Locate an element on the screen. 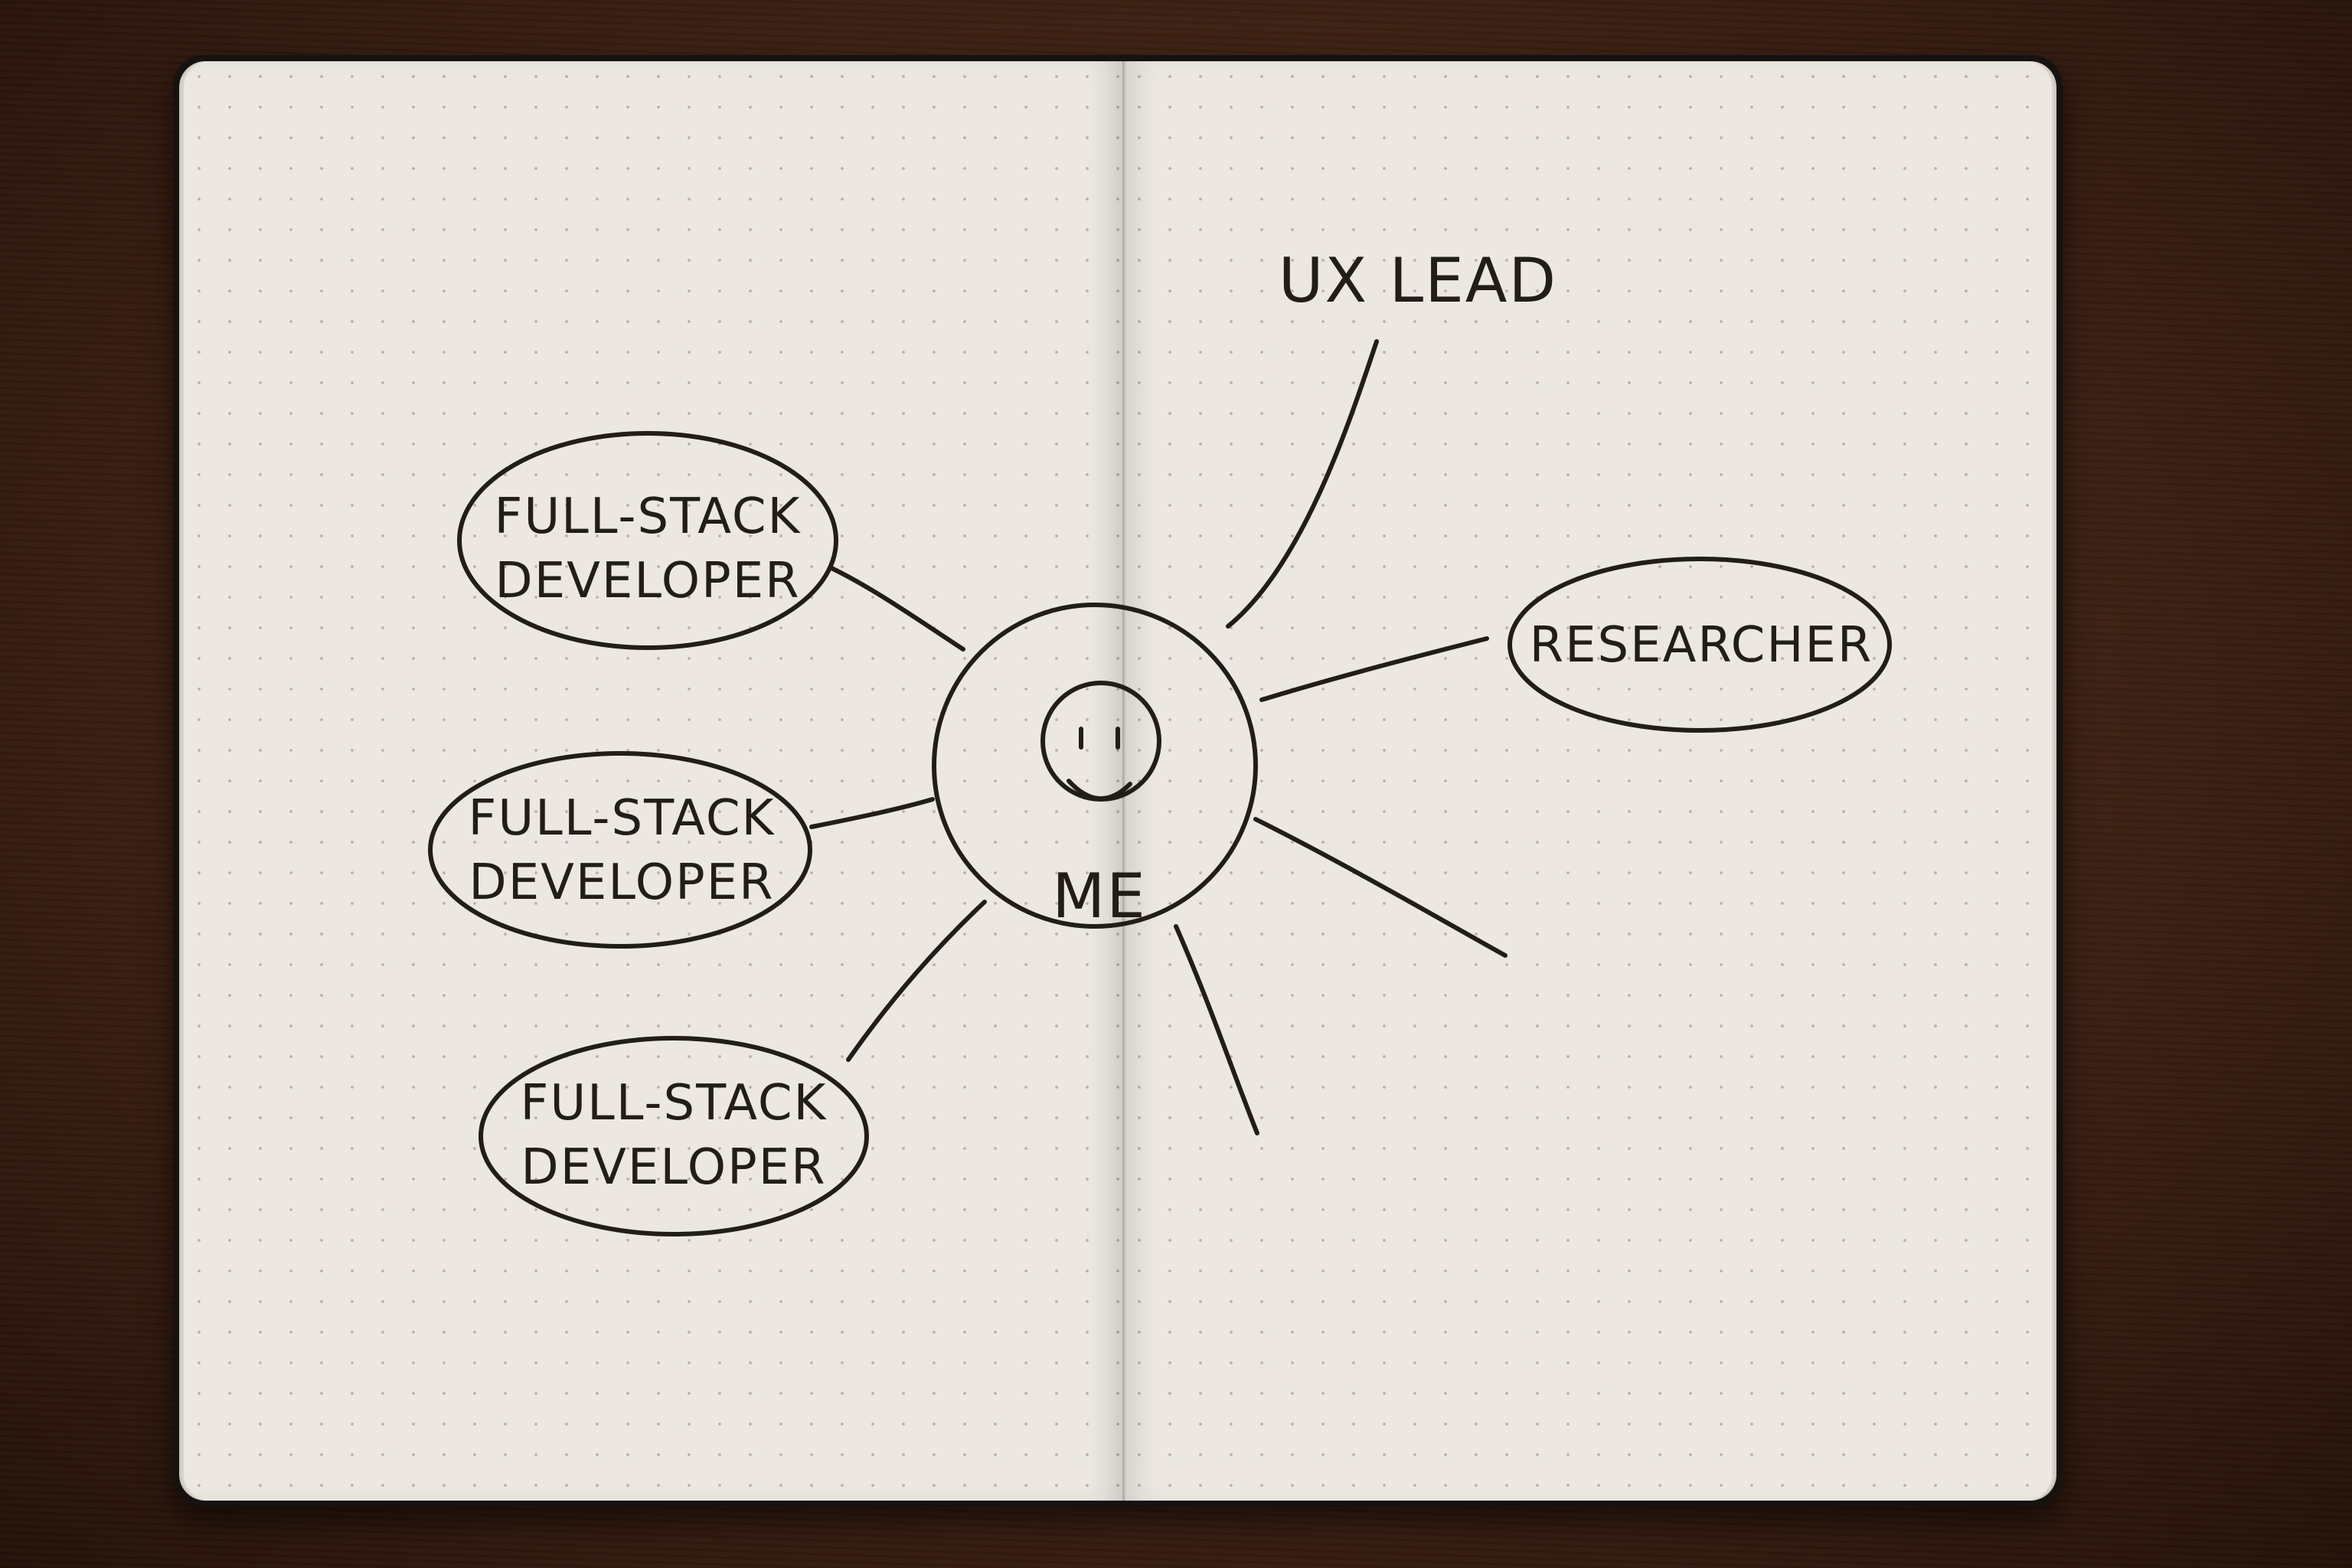  researcher-label: RESEARCHER is located at coordinates (1701, 645).